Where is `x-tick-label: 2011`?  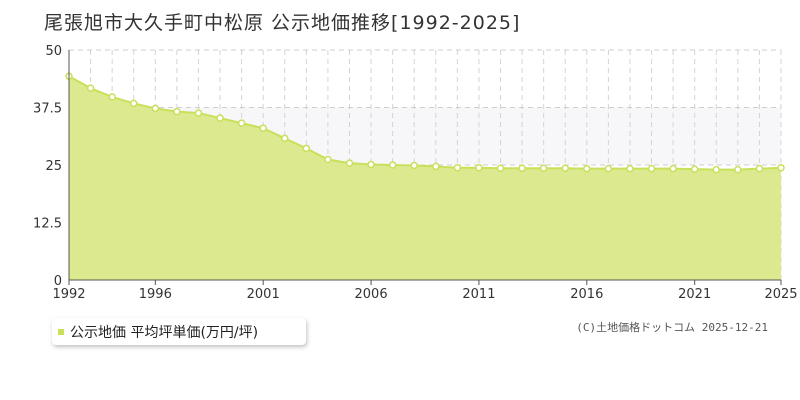 x-tick-label: 2011 is located at coordinates (478, 294).